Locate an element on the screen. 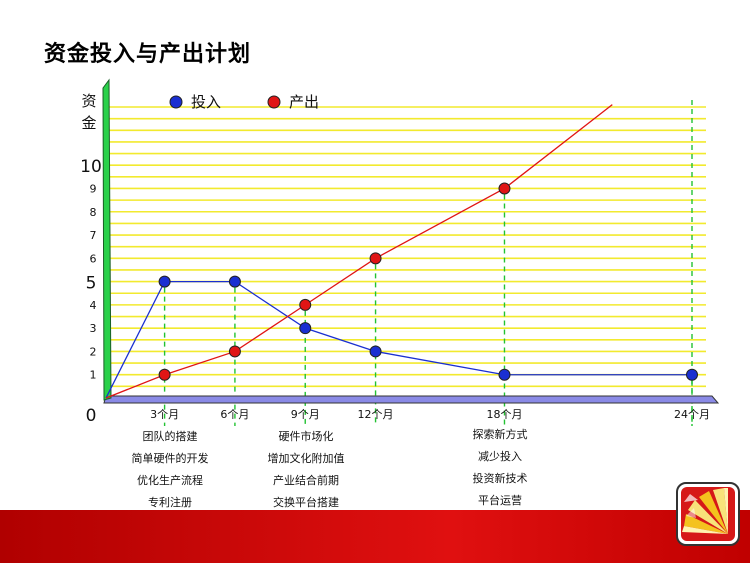 This screenshot has height=563, width=750. y-tick-label: 10 is located at coordinates (91, 167).